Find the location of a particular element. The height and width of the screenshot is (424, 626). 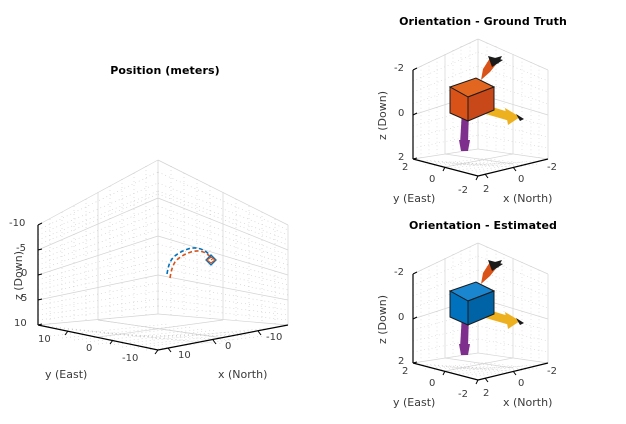

orientation-estimated-ytick-0: 2 is located at coordinates (405, 371).